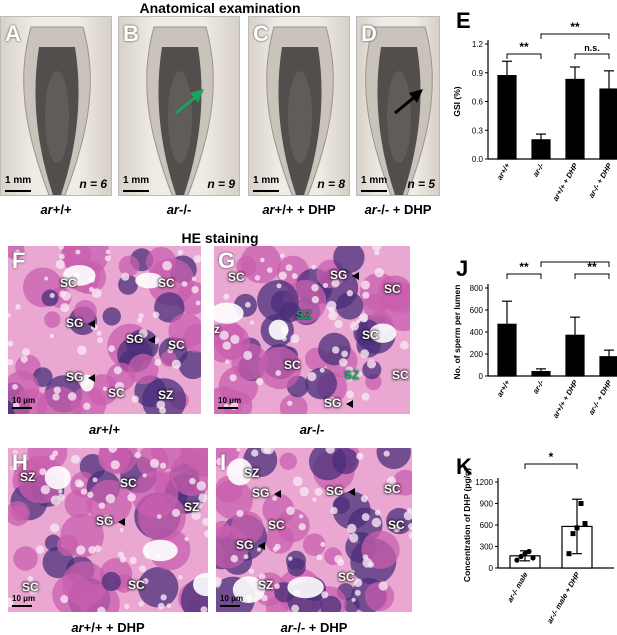 This screenshot has height=635, width=617. I want to click on tissue-label-z: z, so click(217, 329).